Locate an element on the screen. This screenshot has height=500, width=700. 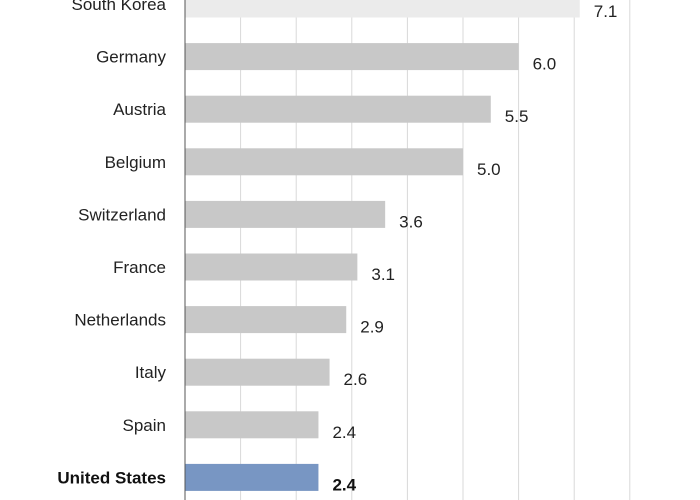
category-label-italy: Italy is located at coordinates (151, 372).